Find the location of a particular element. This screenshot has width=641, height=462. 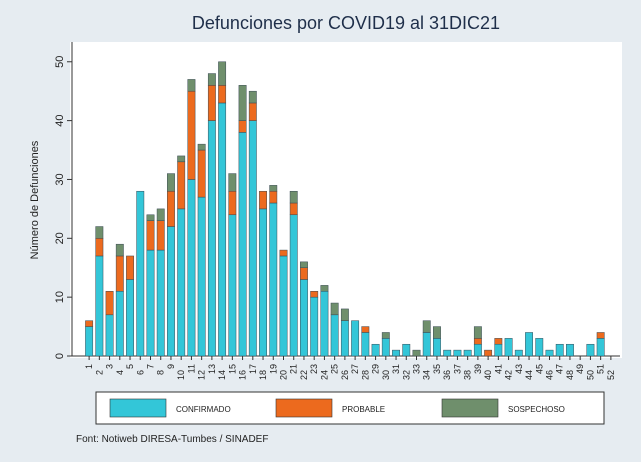

x-tick-label: 26 is located at coordinates (345, 375).